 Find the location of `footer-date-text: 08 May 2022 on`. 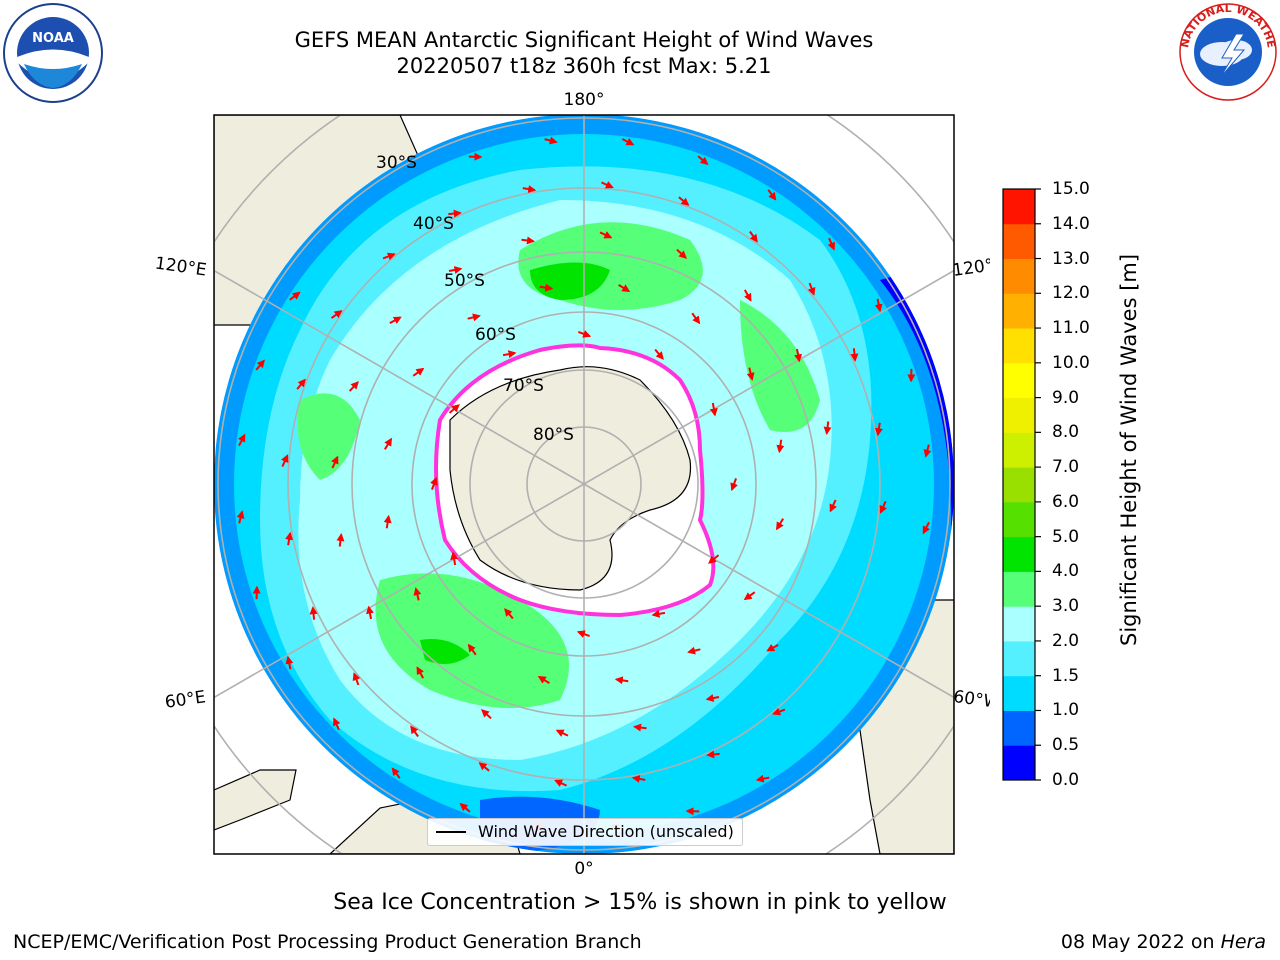

footer-date-text: 08 May 2022 on is located at coordinates (1140, 942).